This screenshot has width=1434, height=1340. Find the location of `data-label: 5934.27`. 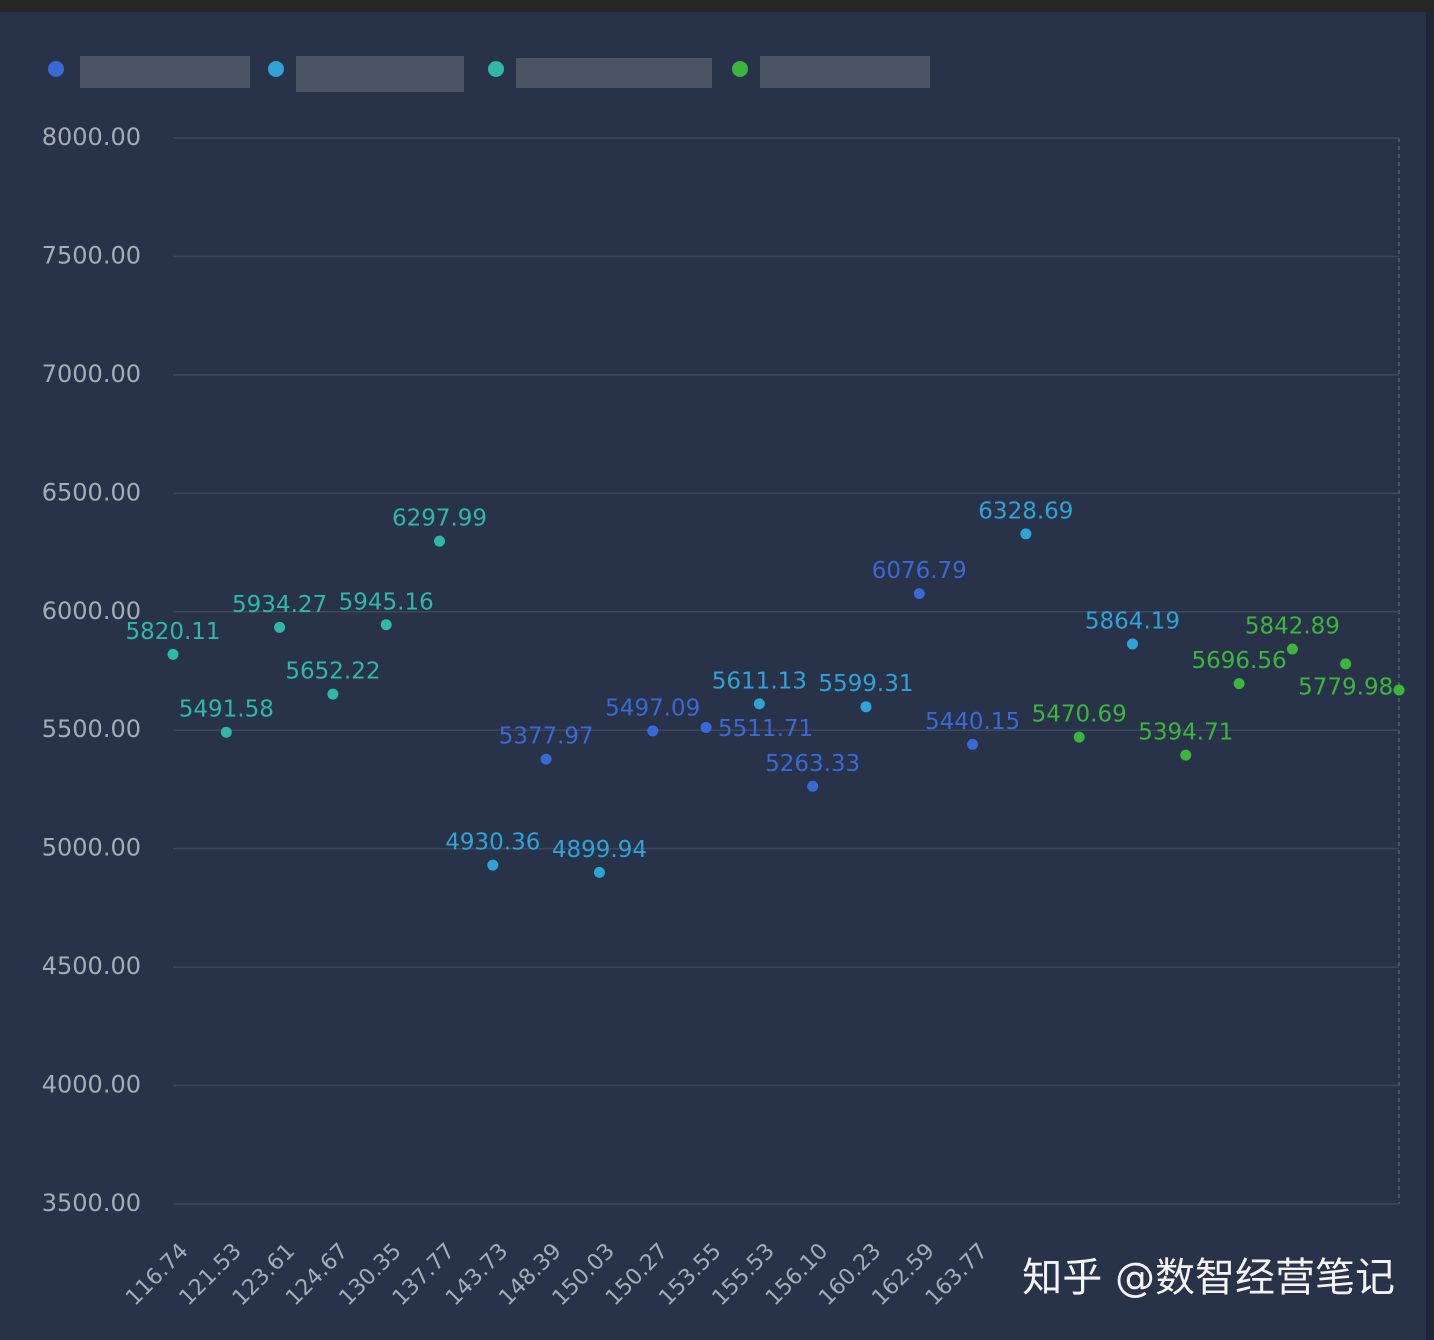

data-label: 5934.27 is located at coordinates (279, 605).